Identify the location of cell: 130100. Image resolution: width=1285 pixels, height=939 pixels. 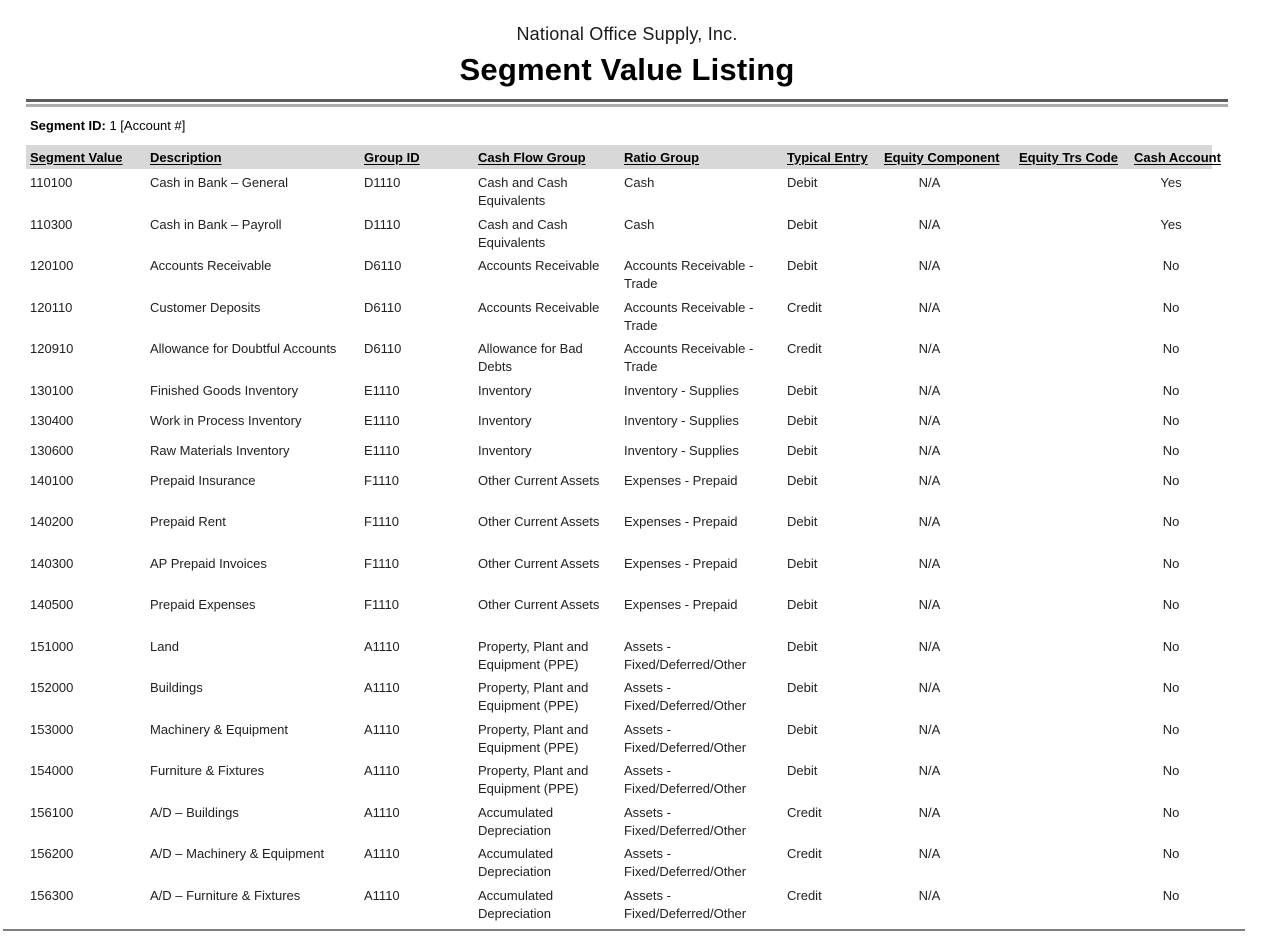
(52, 390).